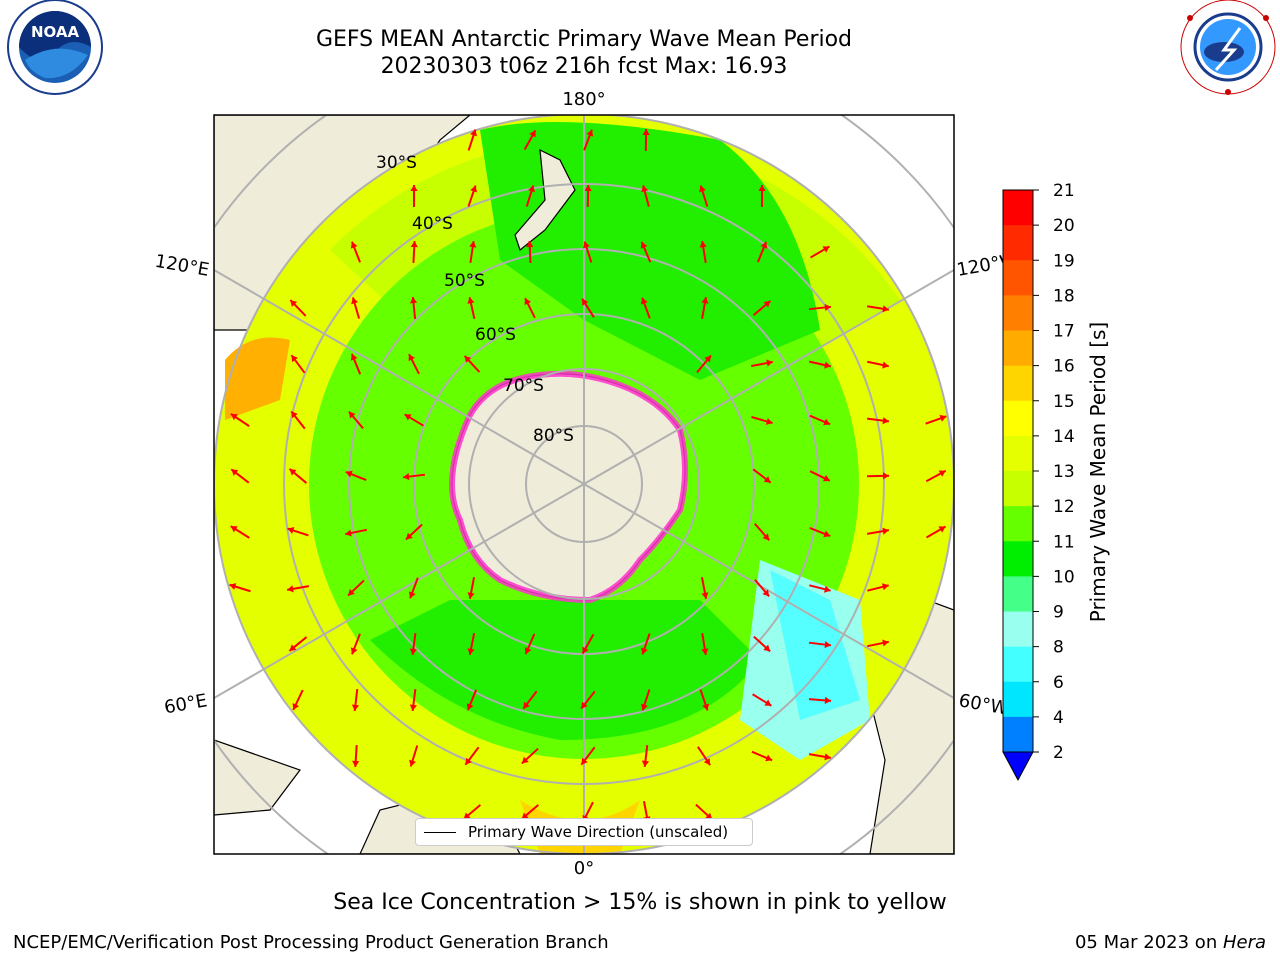  I want to click on colorbar-tick-label: 2, so click(1058, 753).